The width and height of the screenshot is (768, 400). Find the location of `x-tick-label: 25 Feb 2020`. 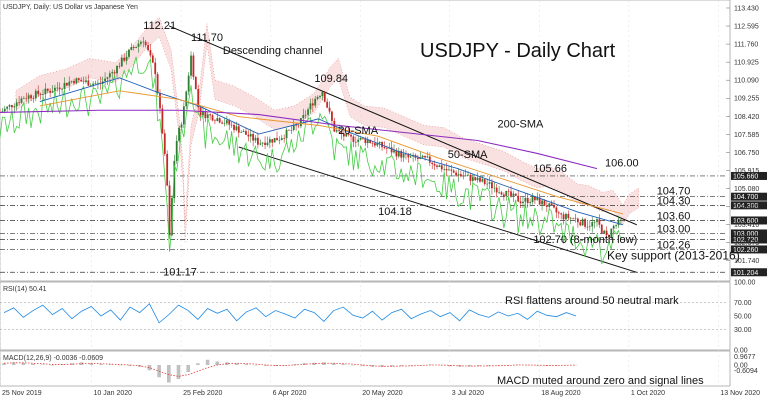

x-tick-label: 25 Feb 2020 is located at coordinates (202, 393).